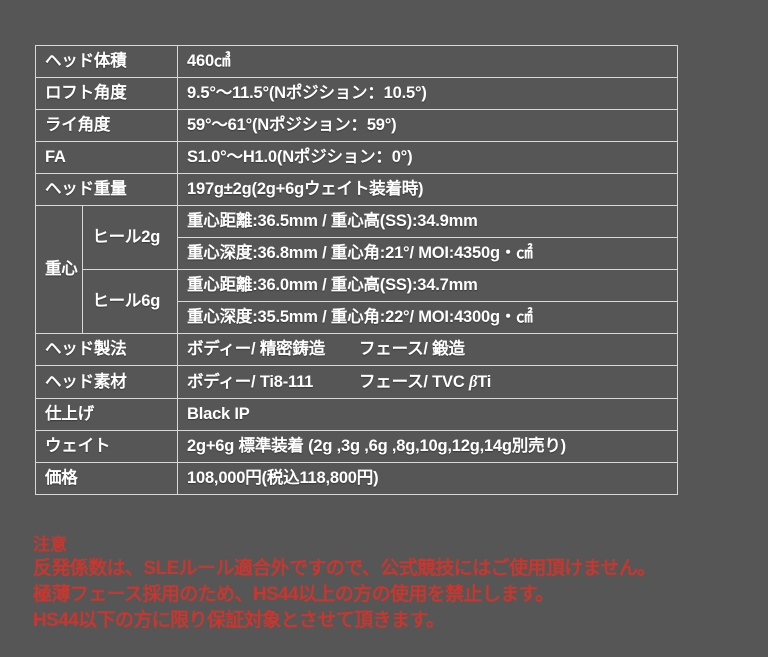 This screenshot has width=768, height=657. I want to click on head-material-face: フェース/ TVC βTi, so click(518, 382).